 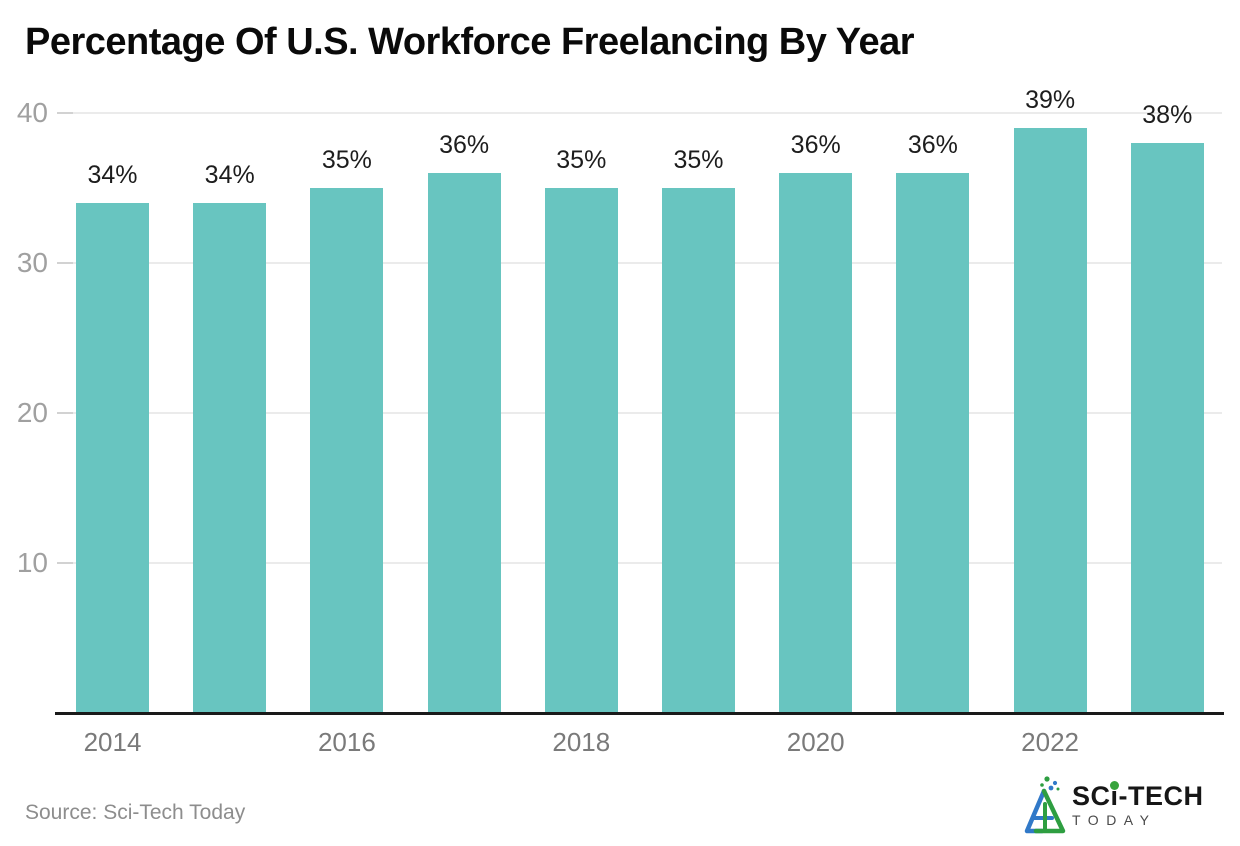 What do you see at coordinates (347, 450) in the screenshot?
I see `bar-2016` at bounding box center [347, 450].